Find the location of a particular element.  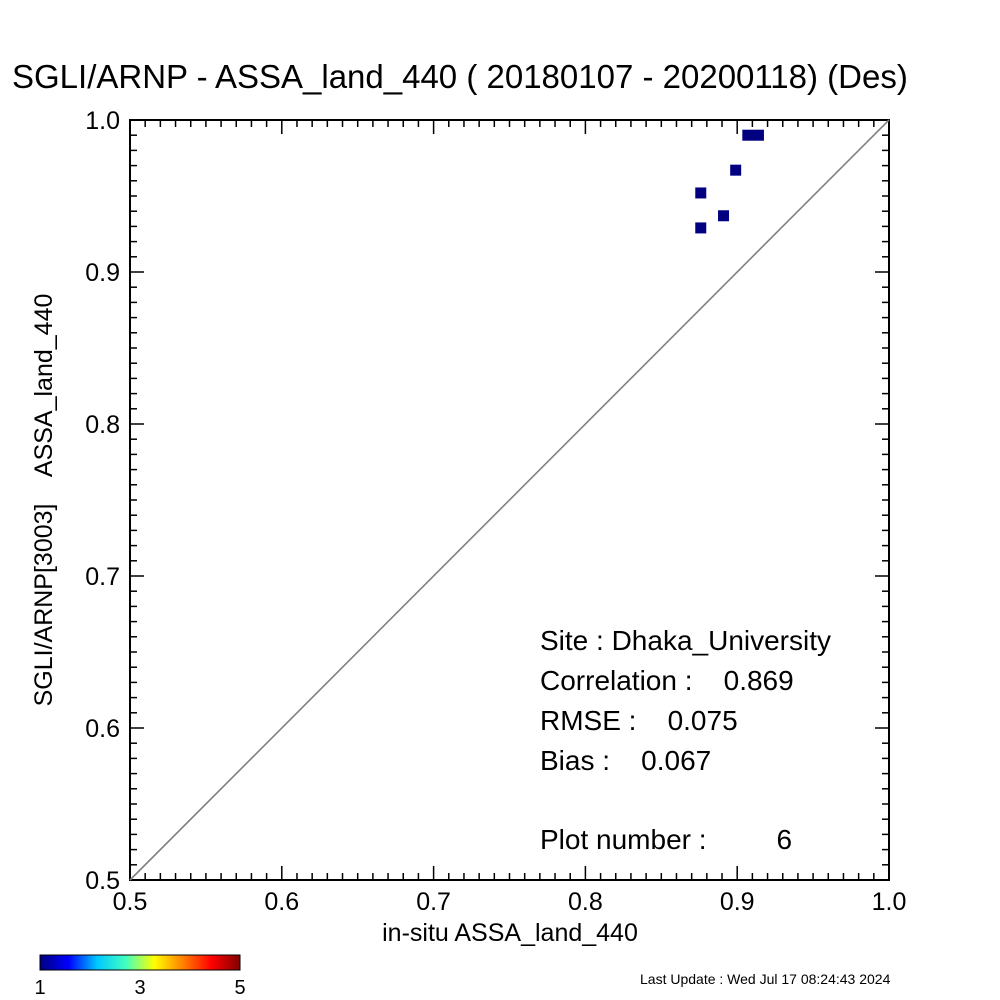

stat-correlation: Correlation : 0.869 is located at coordinates (667, 680).